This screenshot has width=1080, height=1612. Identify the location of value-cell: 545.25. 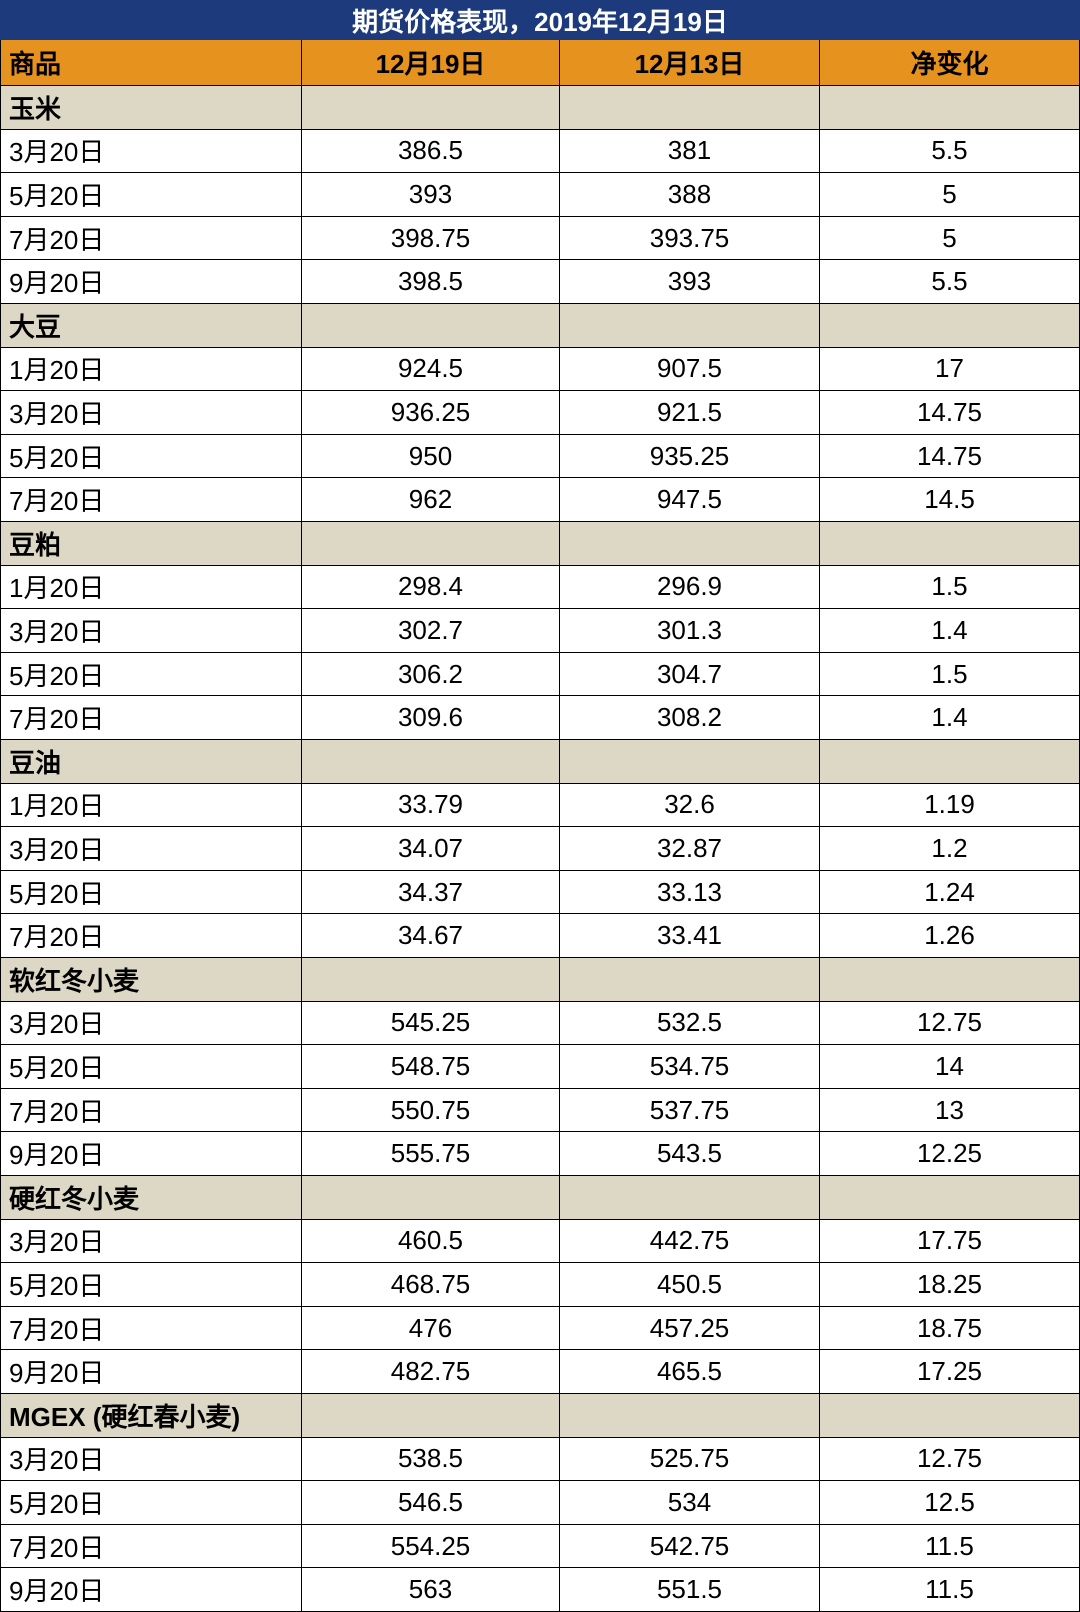
(431, 1023).